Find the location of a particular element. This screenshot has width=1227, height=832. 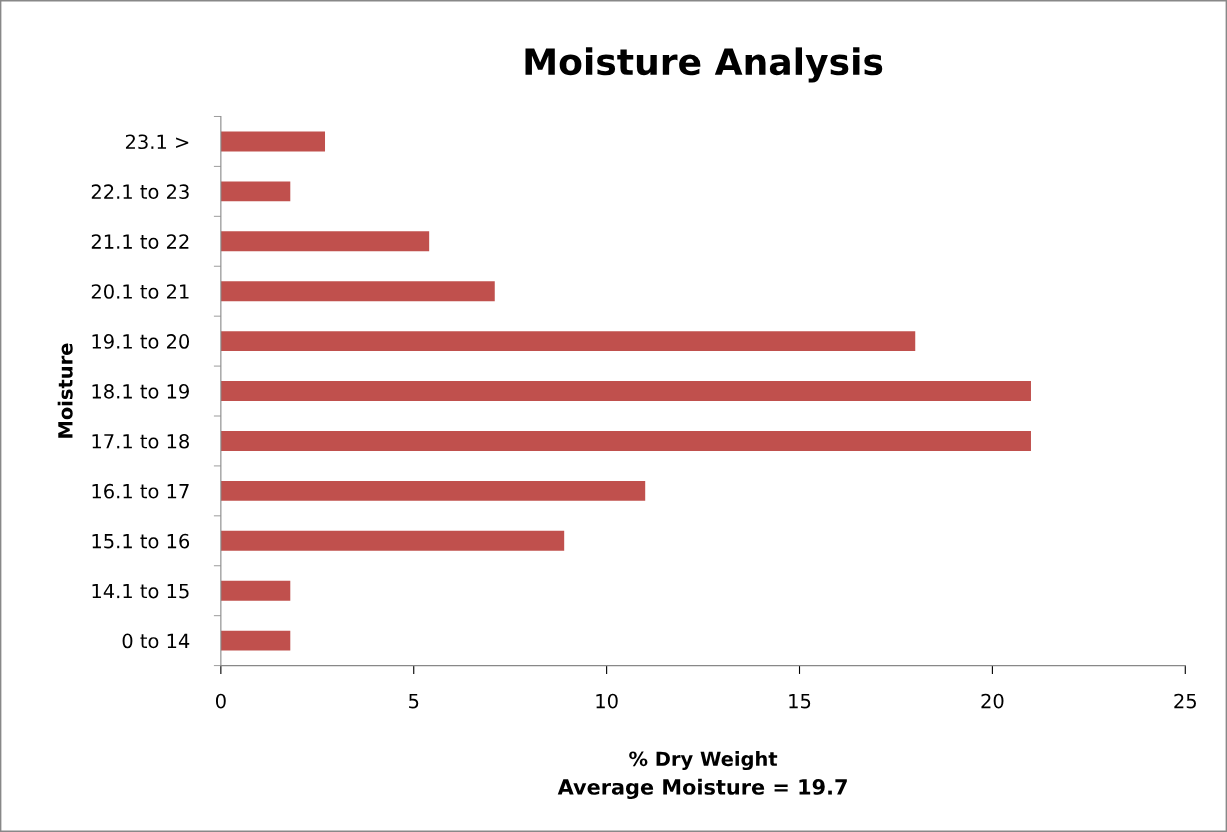

y-tick-label: 14.1 to 15 is located at coordinates (140, 591).